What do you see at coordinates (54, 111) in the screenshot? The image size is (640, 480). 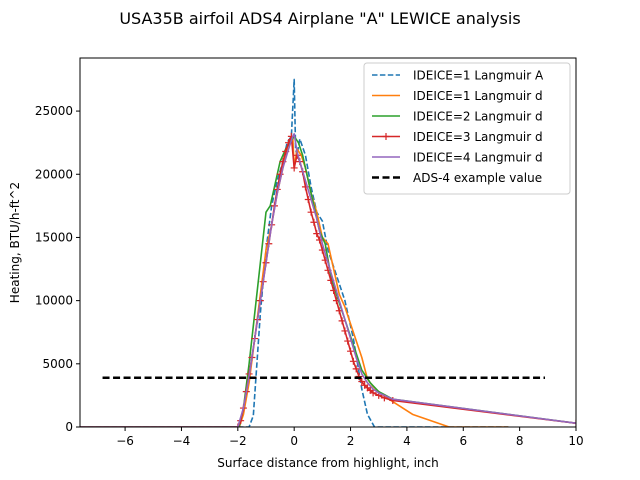 I see `y-tick-label: 25000` at bounding box center [54, 111].